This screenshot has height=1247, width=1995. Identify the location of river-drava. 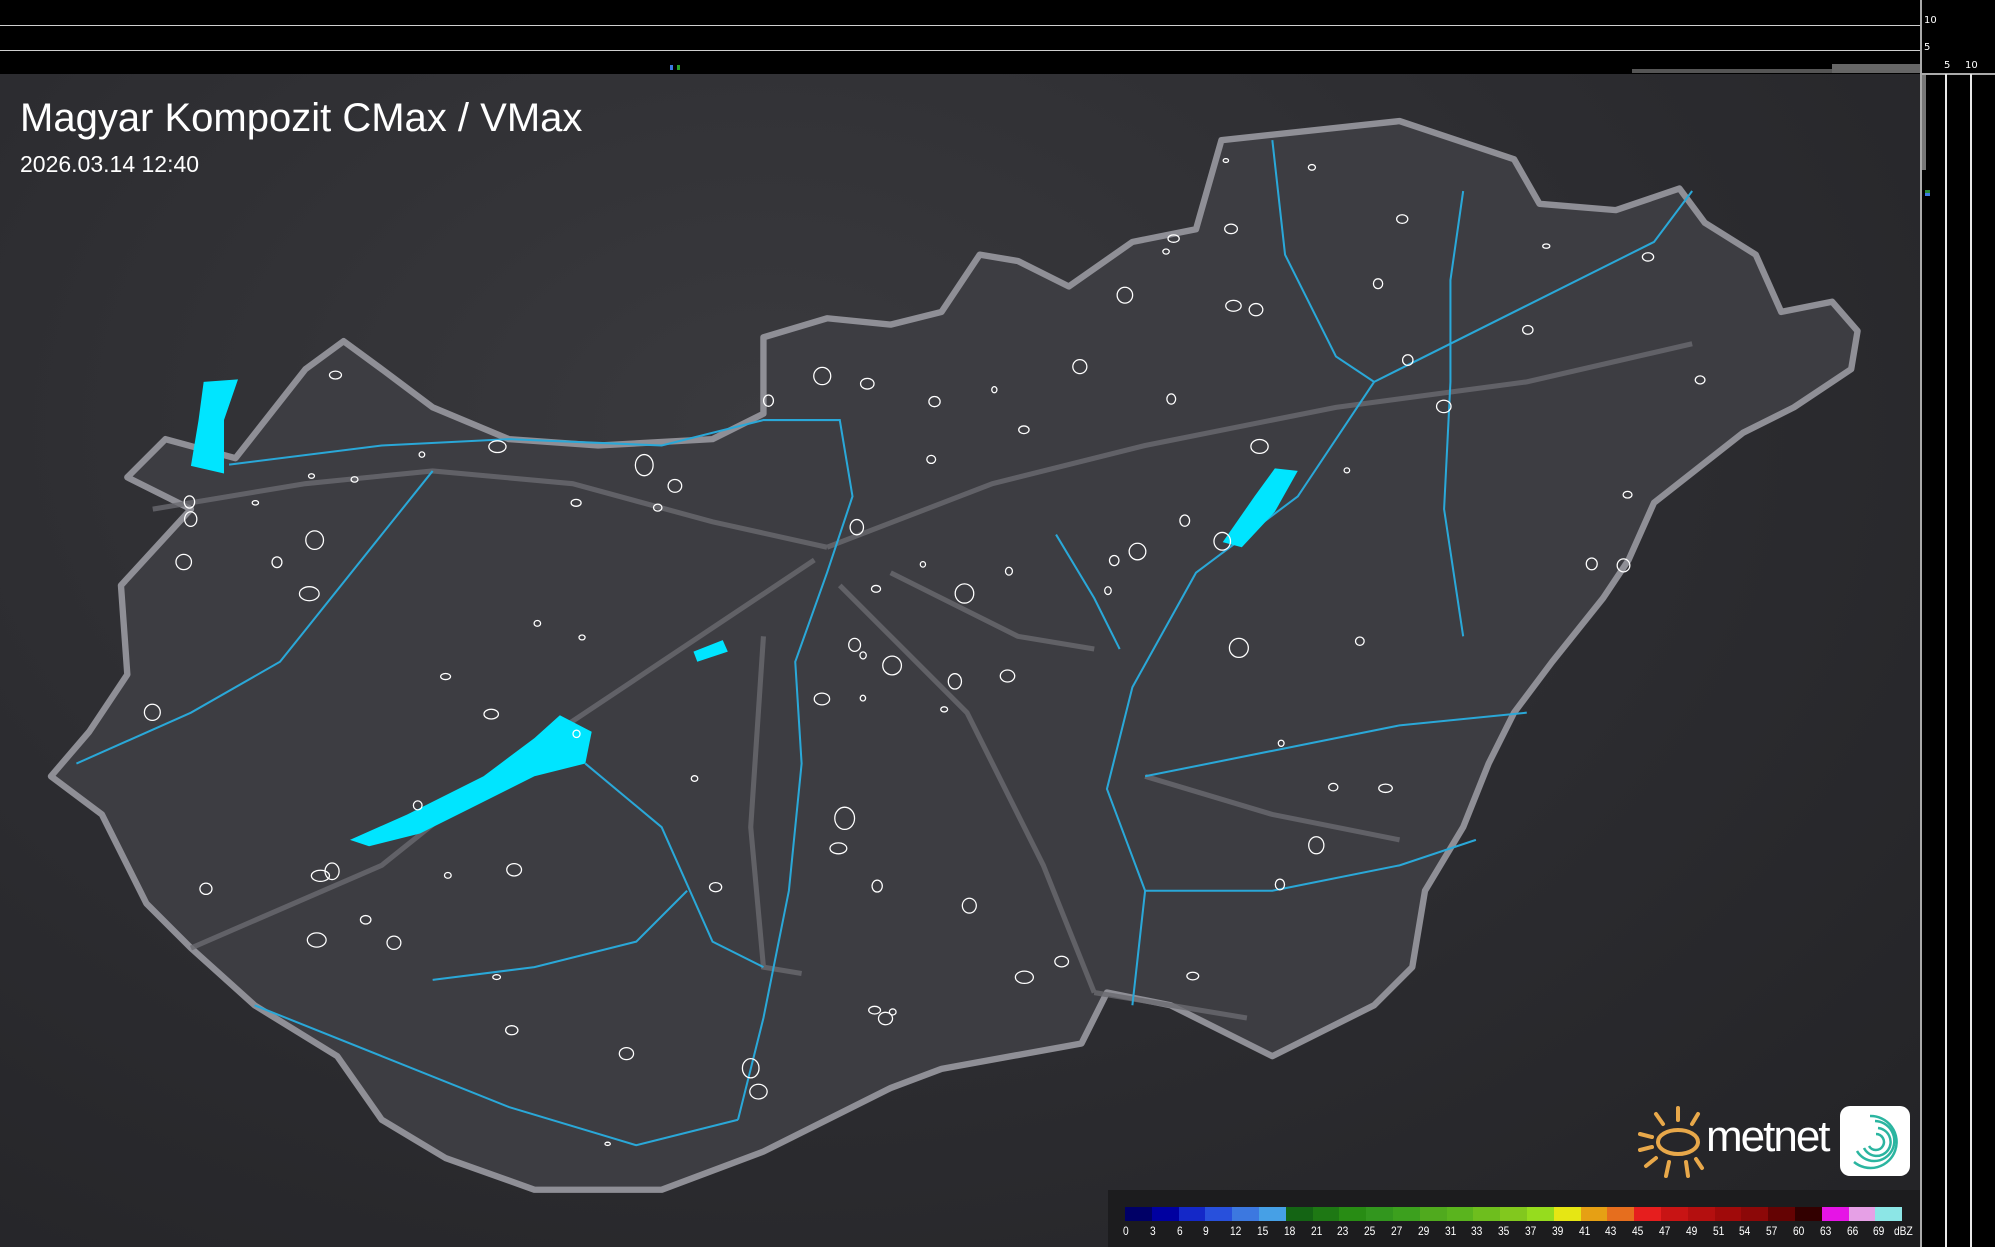
(496, 1075).